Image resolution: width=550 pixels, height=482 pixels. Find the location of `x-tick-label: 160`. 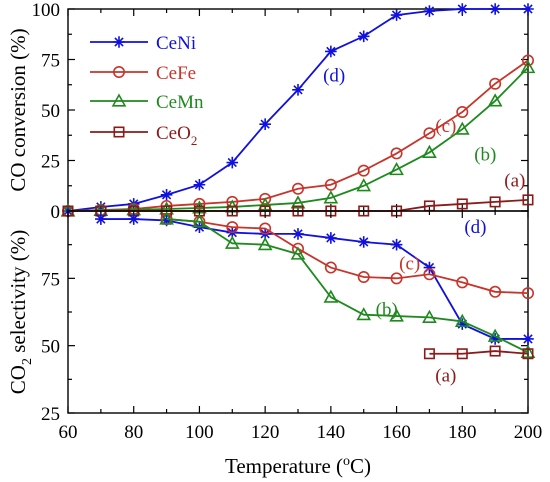

x-tick-label: 160 is located at coordinates (396, 432).